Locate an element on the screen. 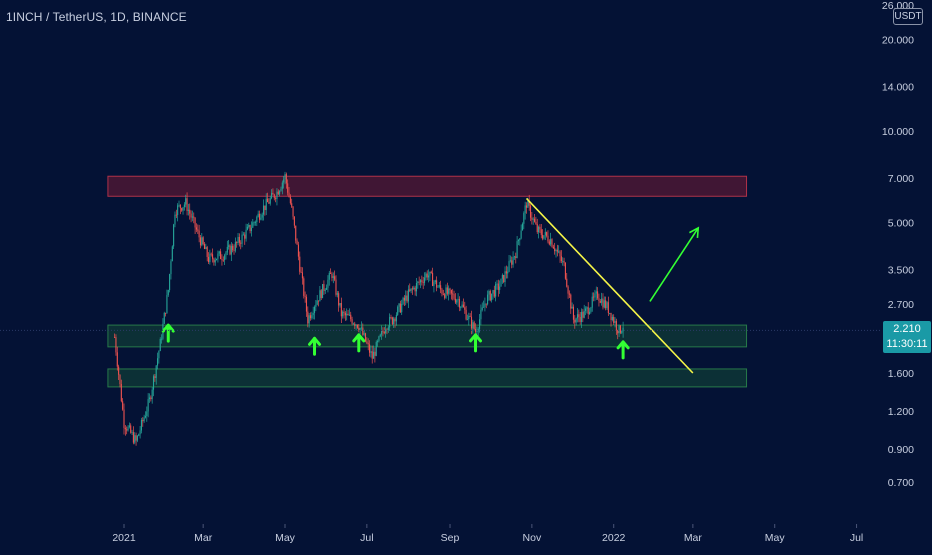 Image resolution: width=932 pixels, height=555 pixels. x-tick-label: 2021 is located at coordinates (124, 538).